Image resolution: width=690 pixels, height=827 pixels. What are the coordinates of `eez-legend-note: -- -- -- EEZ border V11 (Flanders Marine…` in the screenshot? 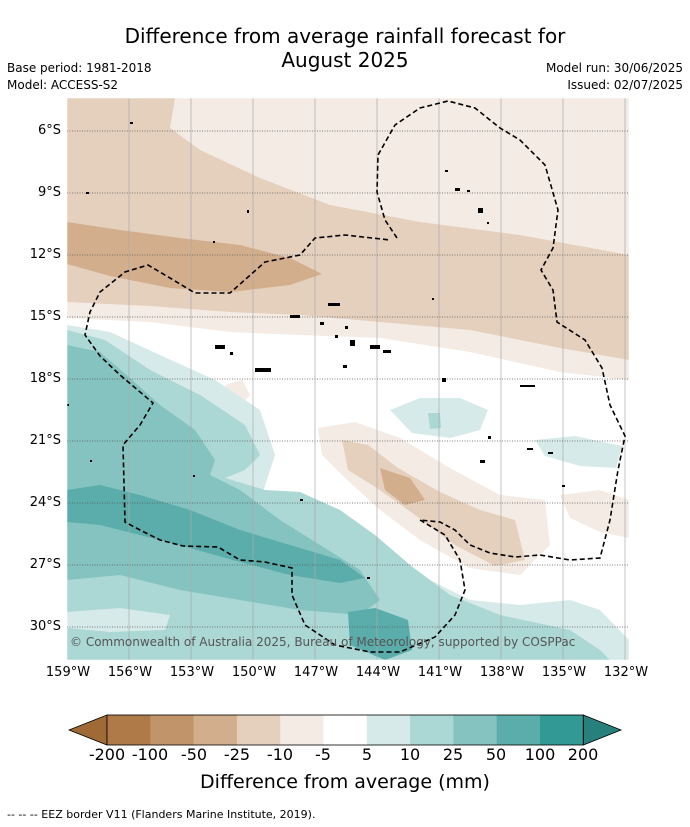 It's located at (161, 814).